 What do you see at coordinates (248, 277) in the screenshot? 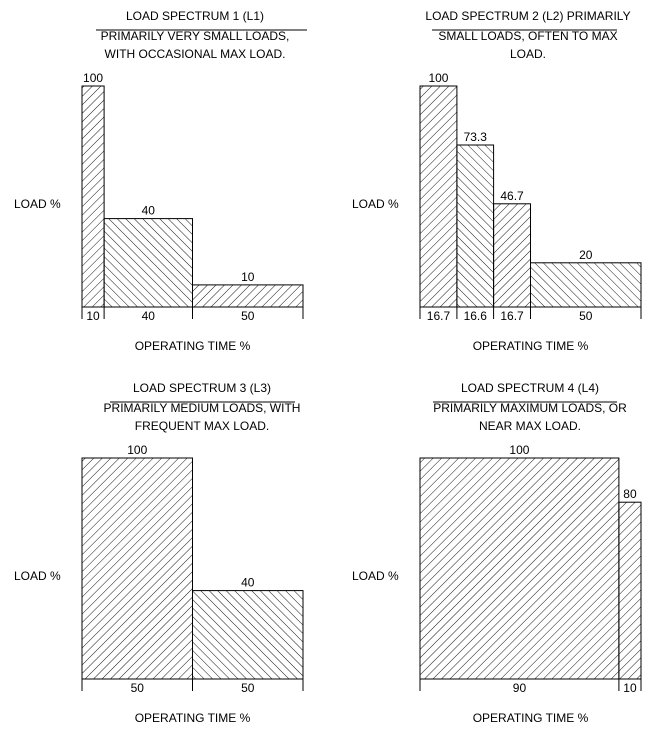
I see `bar-value-label: 10` at bounding box center [248, 277].